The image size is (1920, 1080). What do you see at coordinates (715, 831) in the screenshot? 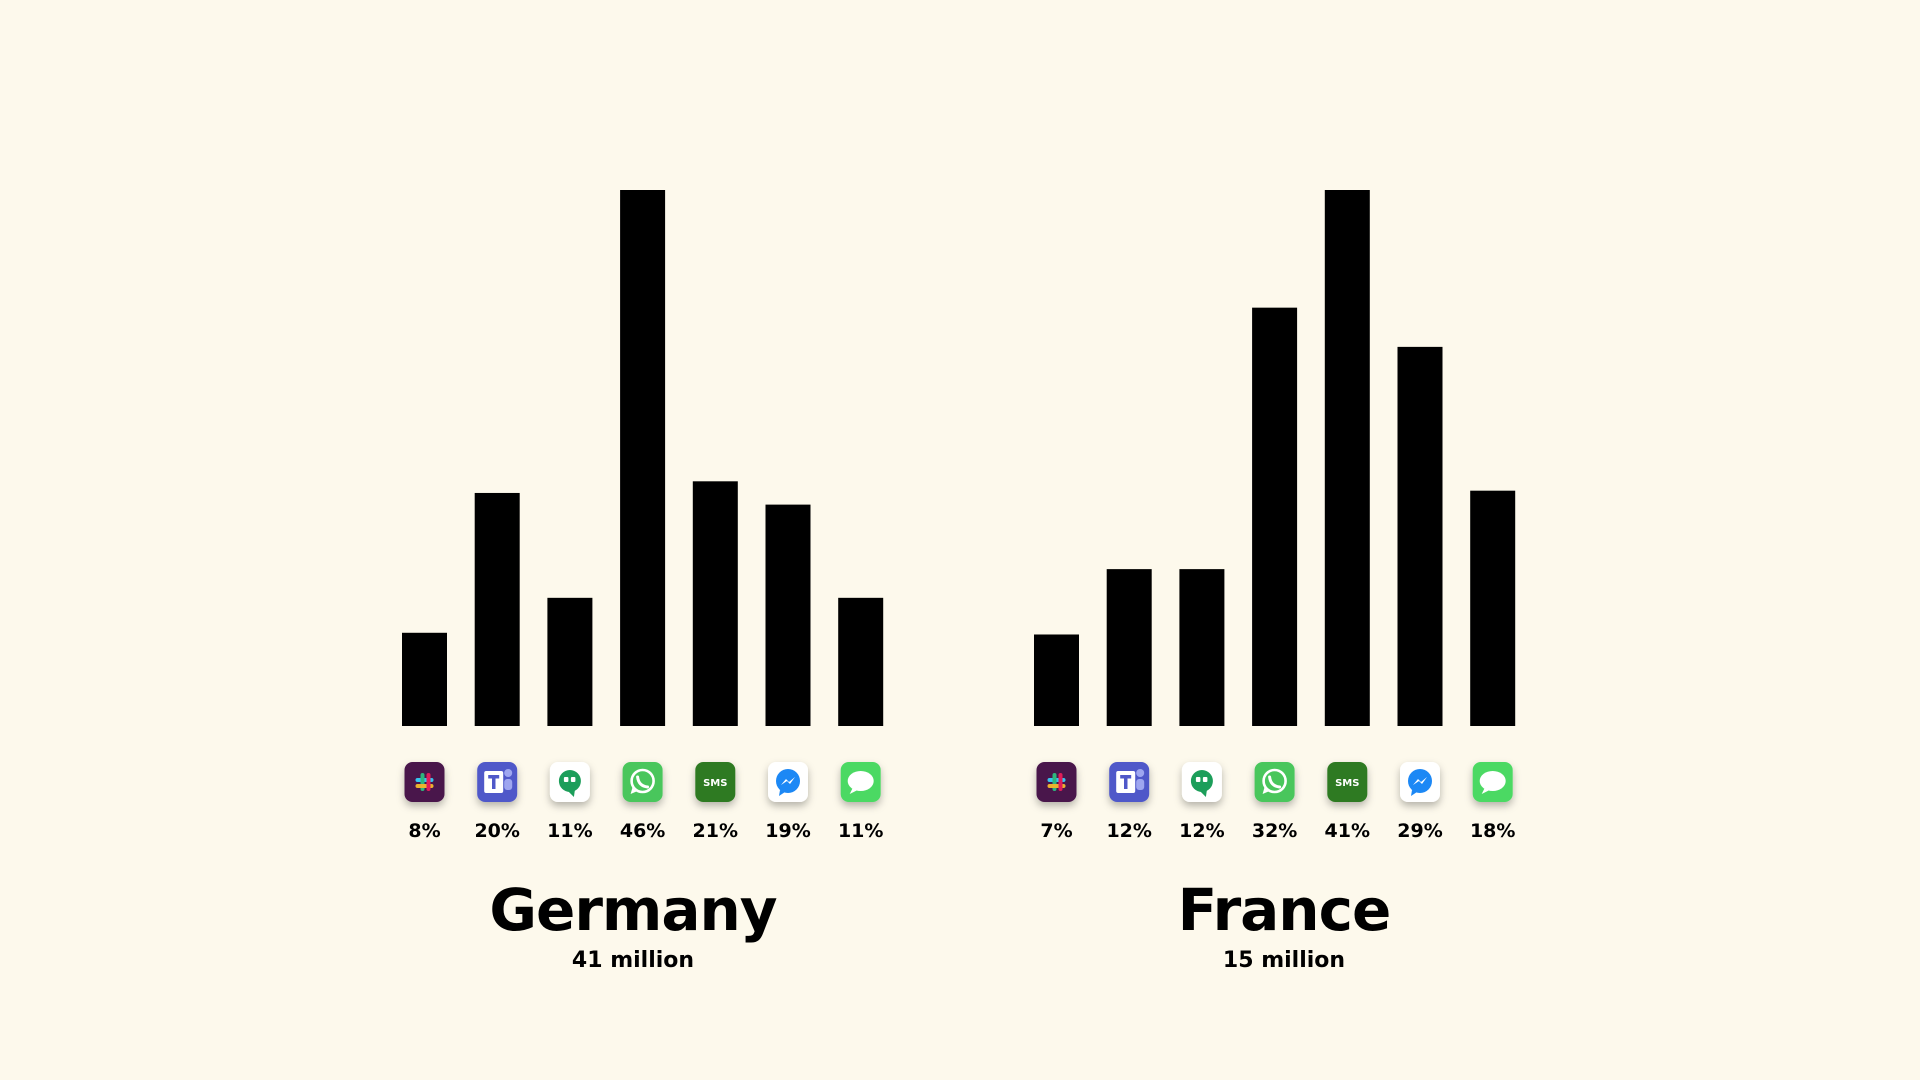
I see `value-label-sms: 21%` at bounding box center [715, 831].